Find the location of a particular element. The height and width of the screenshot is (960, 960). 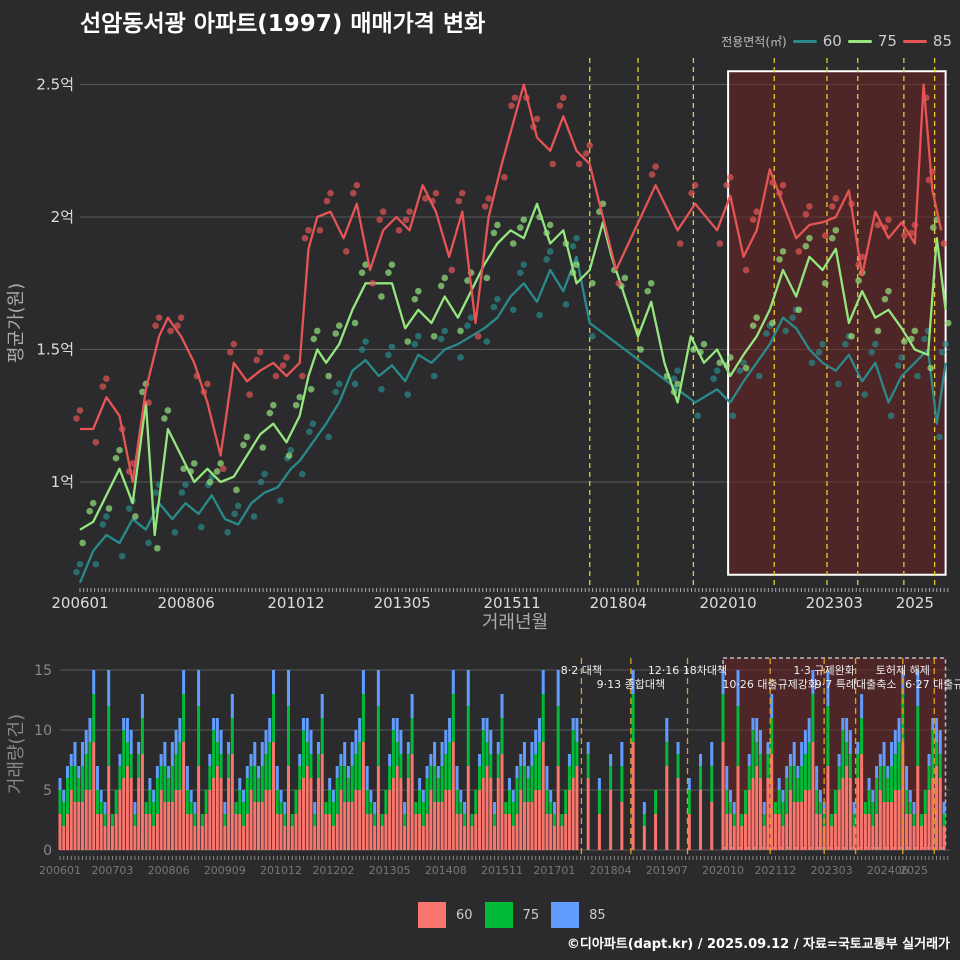

size-legend: 전용면적(㎡) 60 75 85 is located at coordinates (836, 41).